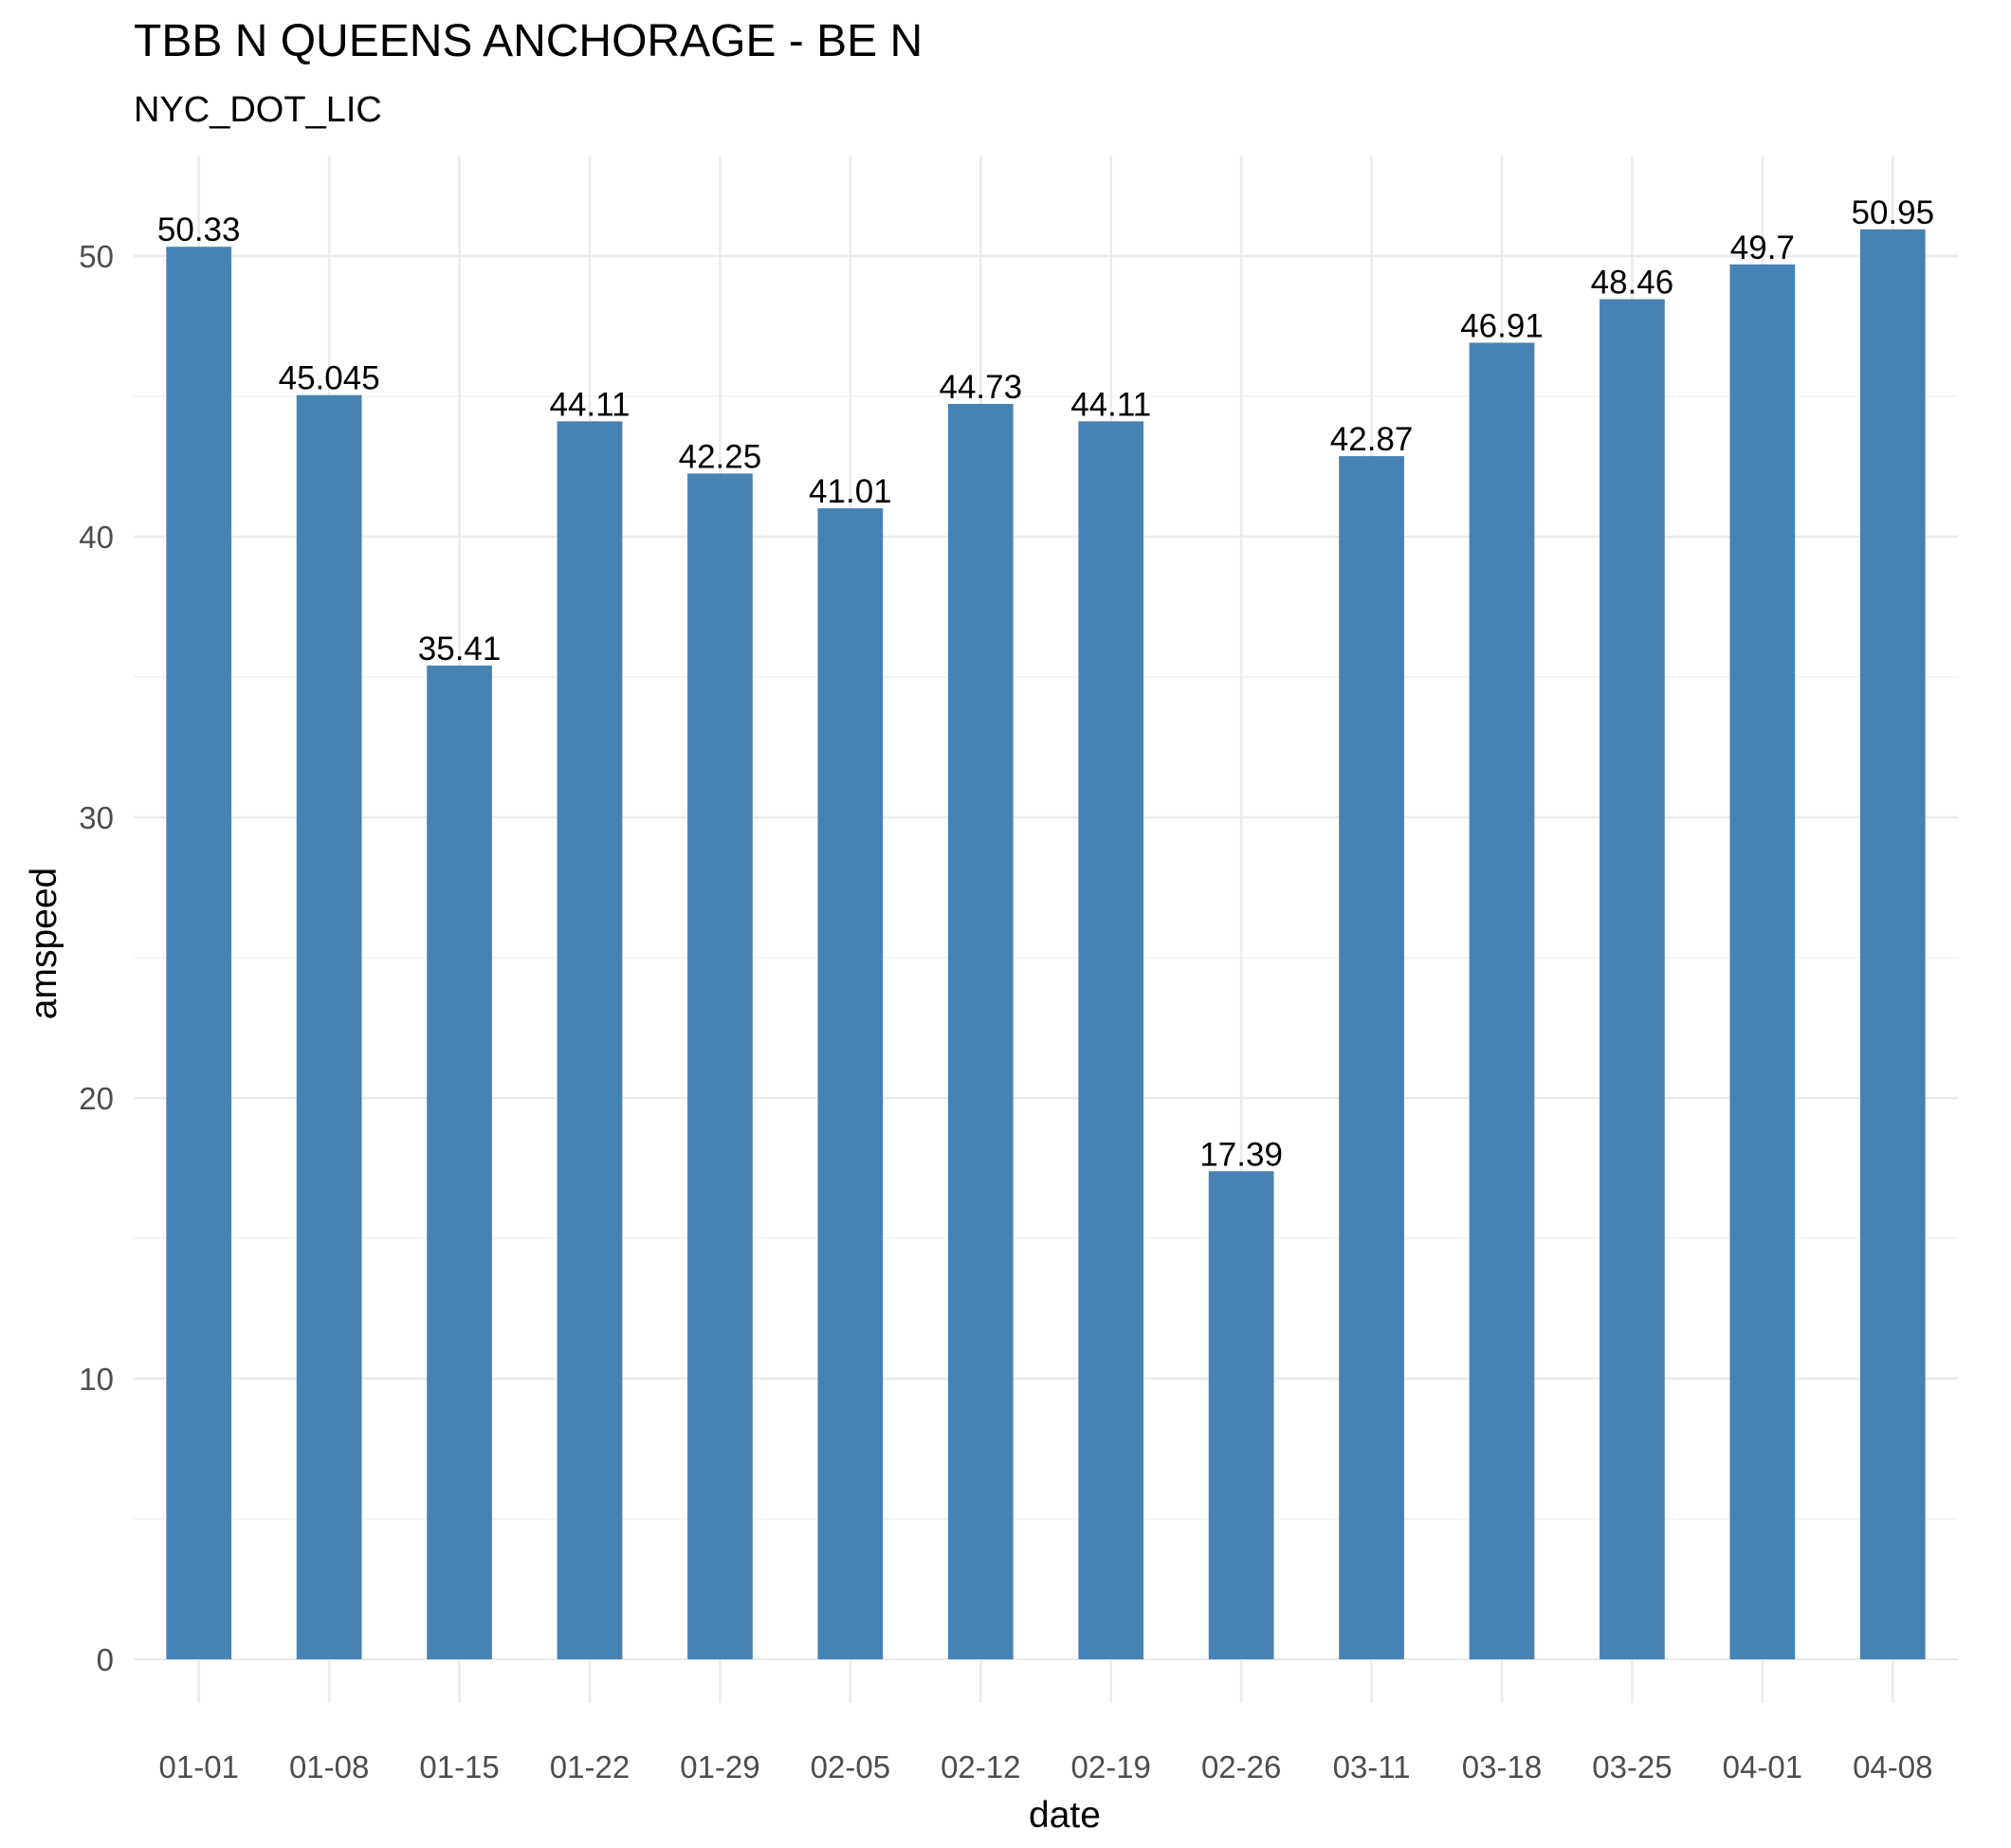 The height and width of the screenshot is (1848, 2011). I want to click on y-tick-label: 20, so click(97, 1098).